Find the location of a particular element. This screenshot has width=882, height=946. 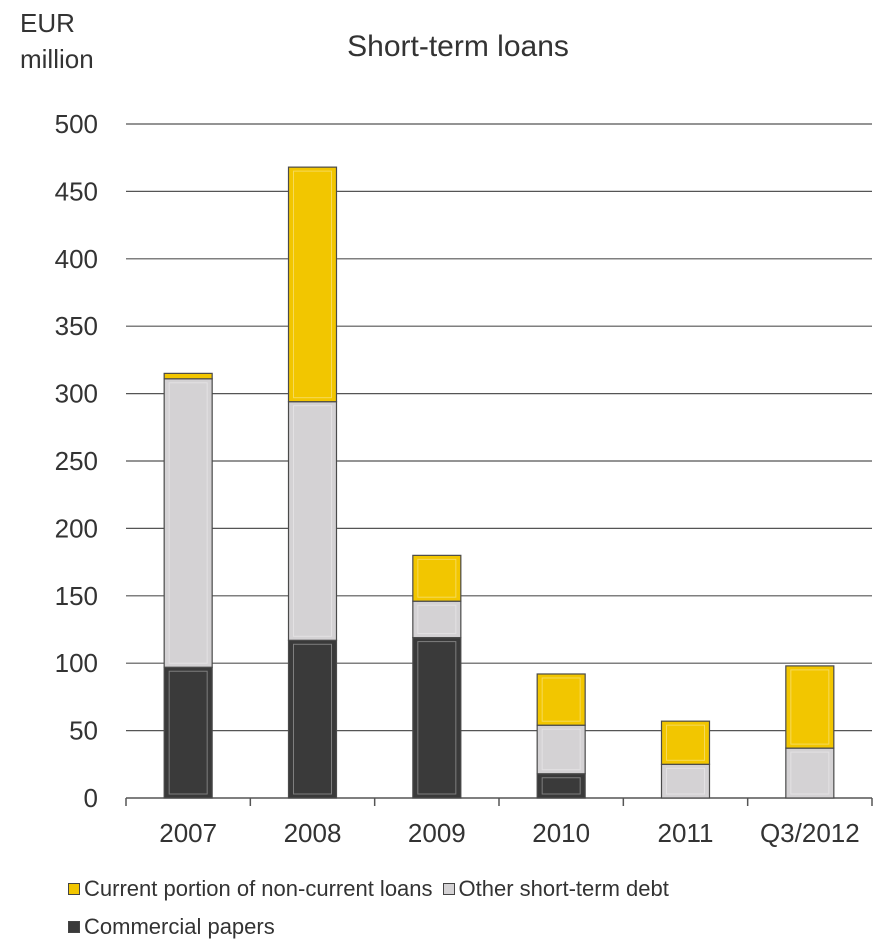

legend-row: Commercial papers is located at coordinates (468, 927).